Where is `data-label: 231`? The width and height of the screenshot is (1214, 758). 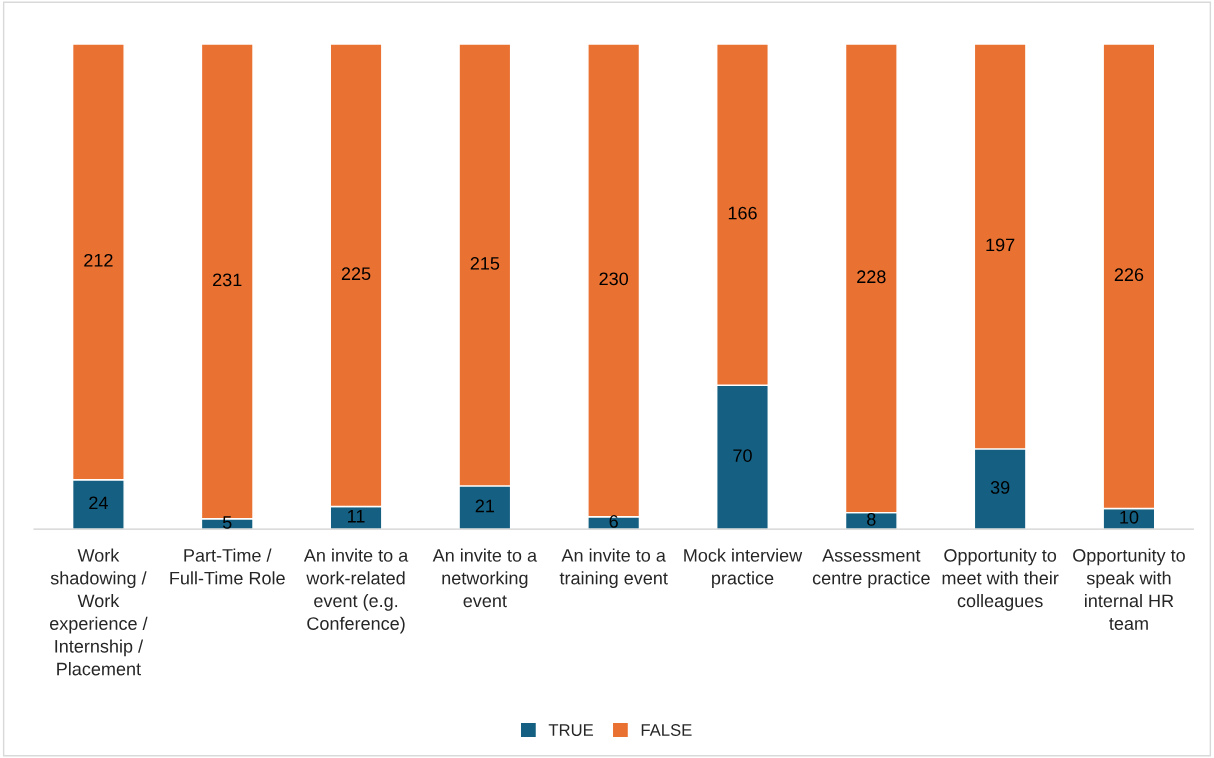 data-label: 231 is located at coordinates (227, 280).